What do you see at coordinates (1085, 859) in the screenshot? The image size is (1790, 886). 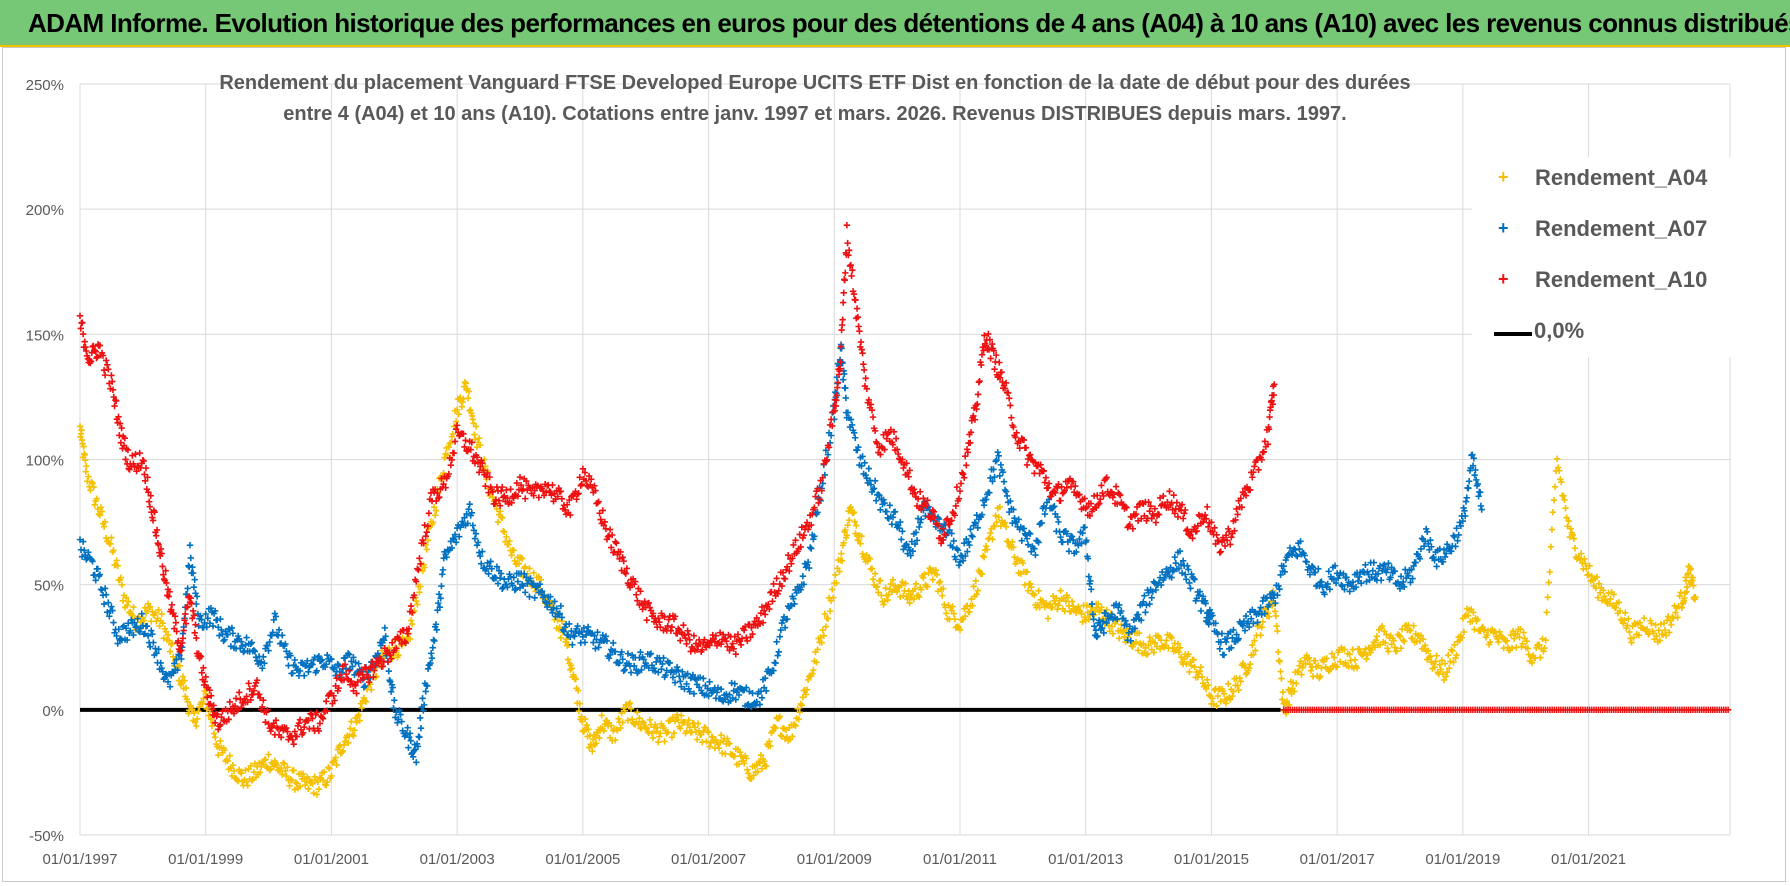 I see `x-tick-label: 01/01/2013` at bounding box center [1085, 859].